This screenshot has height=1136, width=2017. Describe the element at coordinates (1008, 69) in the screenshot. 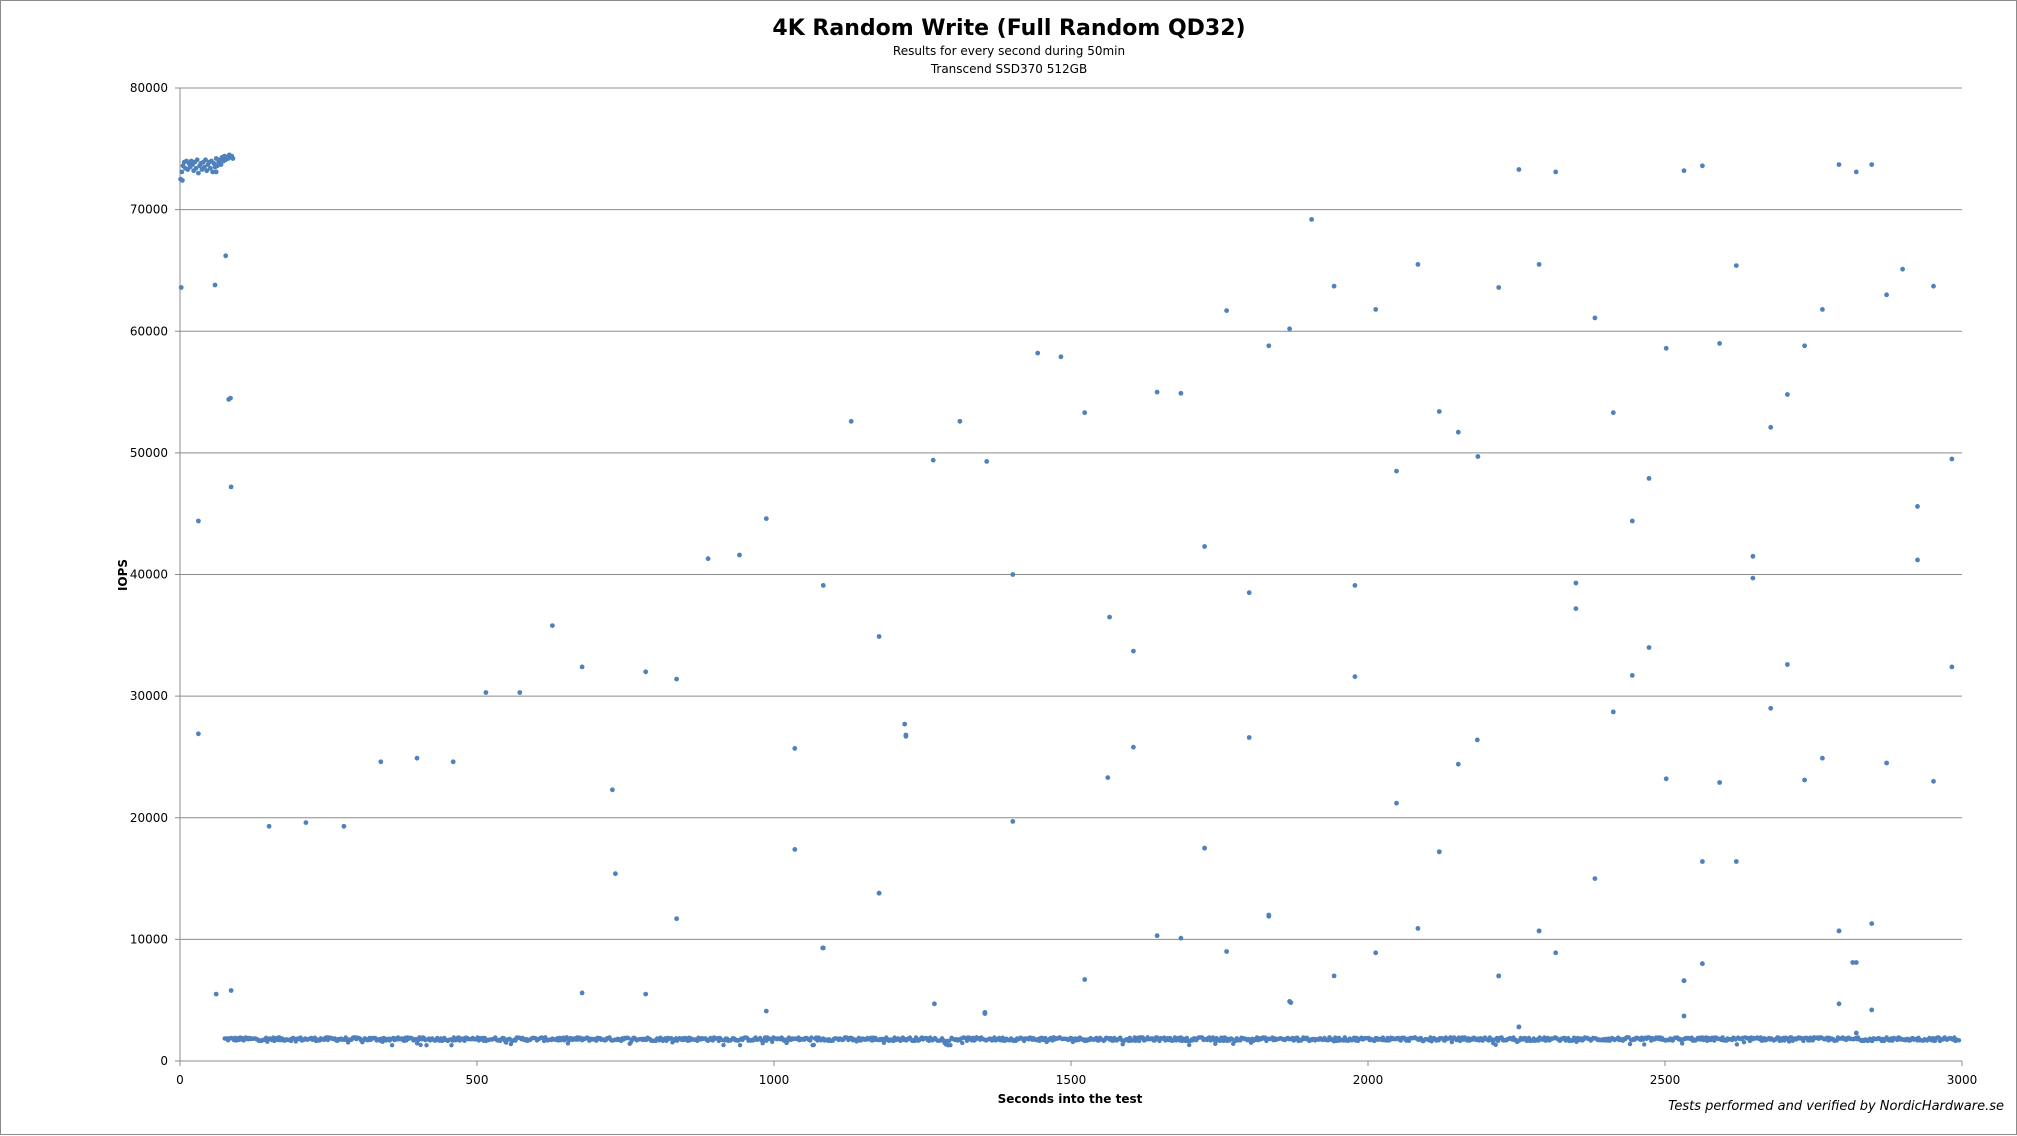

I see `chart-subtitle-line-2: Transcend SSD370 512GB` at that location.